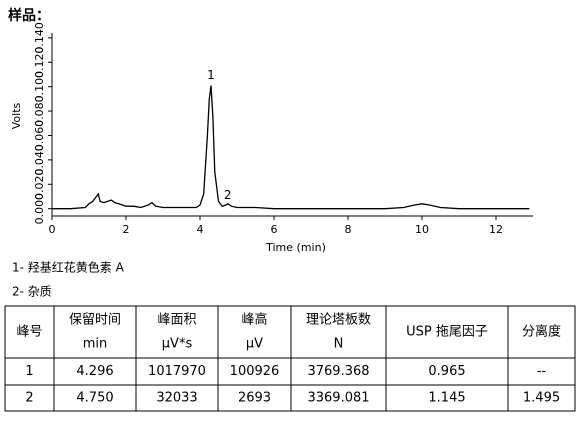 The height and width of the screenshot is (428, 587). What do you see at coordinates (339, 344) in the screenshot?
I see `header-cell: N` at bounding box center [339, 344].